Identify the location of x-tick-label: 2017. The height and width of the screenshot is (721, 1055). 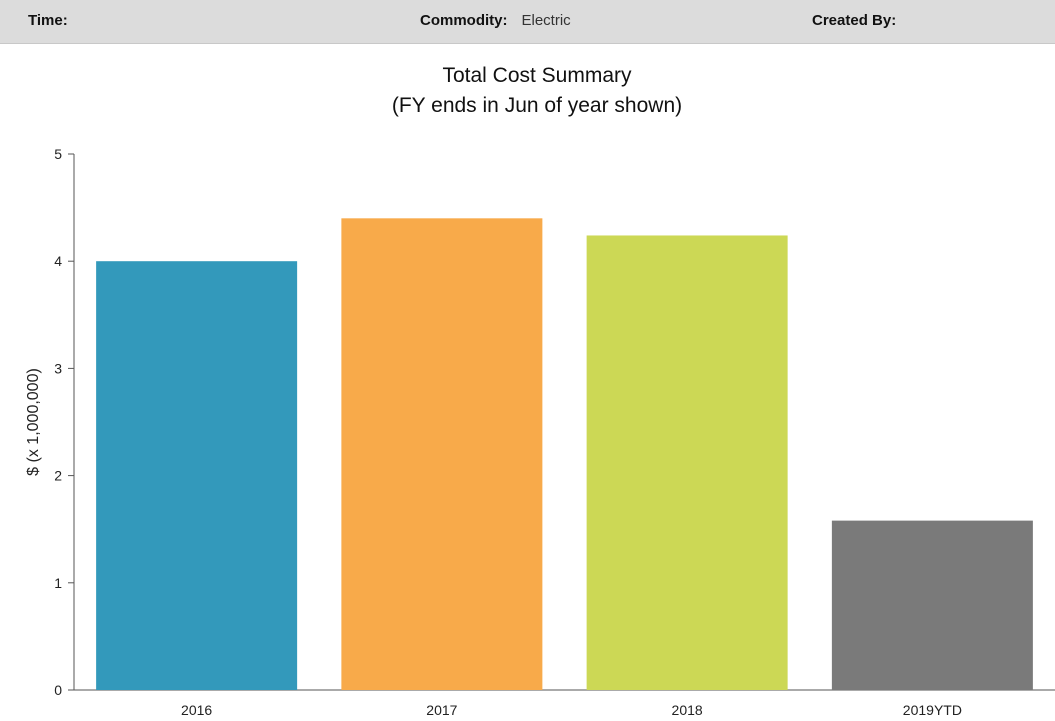
(441, 710).